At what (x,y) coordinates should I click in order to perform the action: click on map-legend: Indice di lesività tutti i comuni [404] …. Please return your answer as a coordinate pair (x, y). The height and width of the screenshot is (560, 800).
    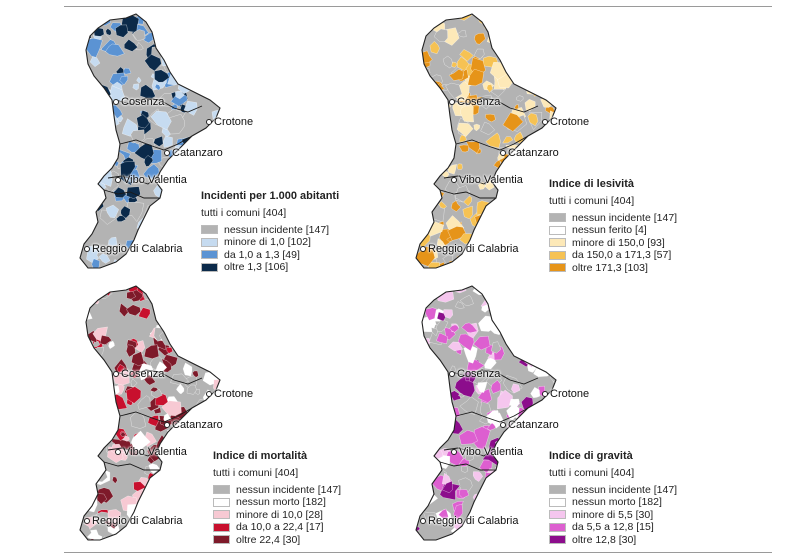
    Looking at the image, I should click on (613, 226).